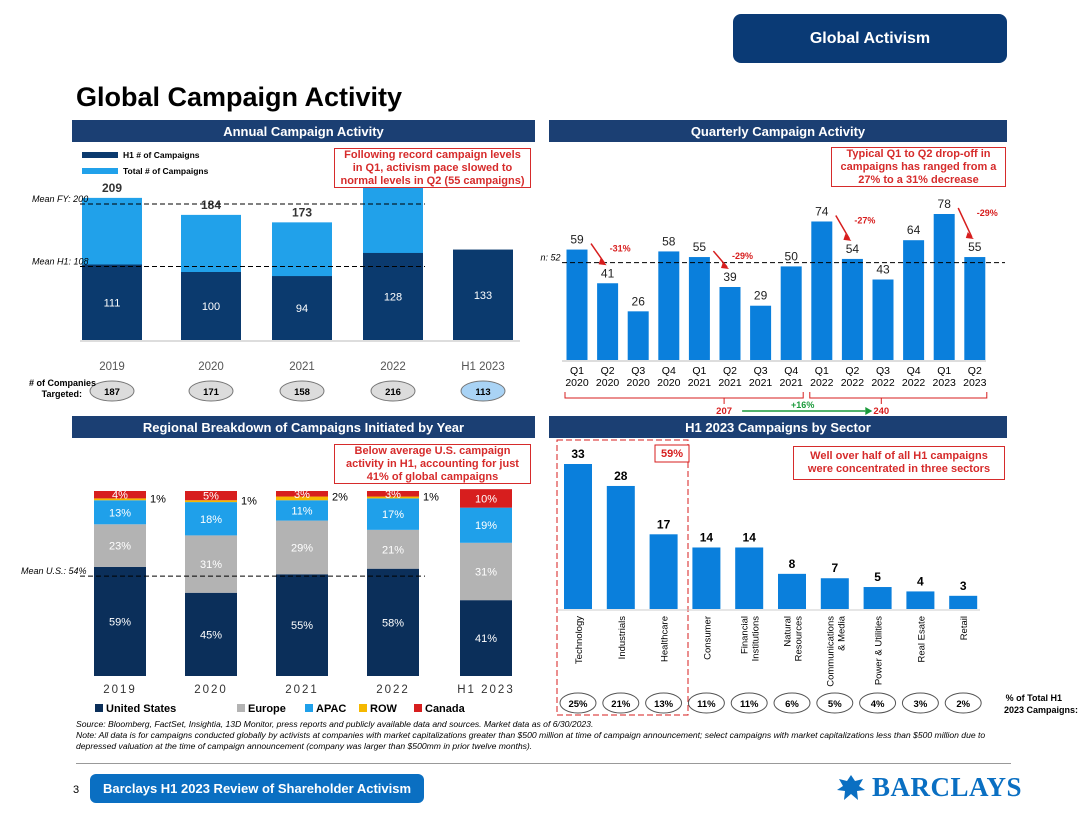  I want to click on regional-segment-label: 10%, so click(486, 499).